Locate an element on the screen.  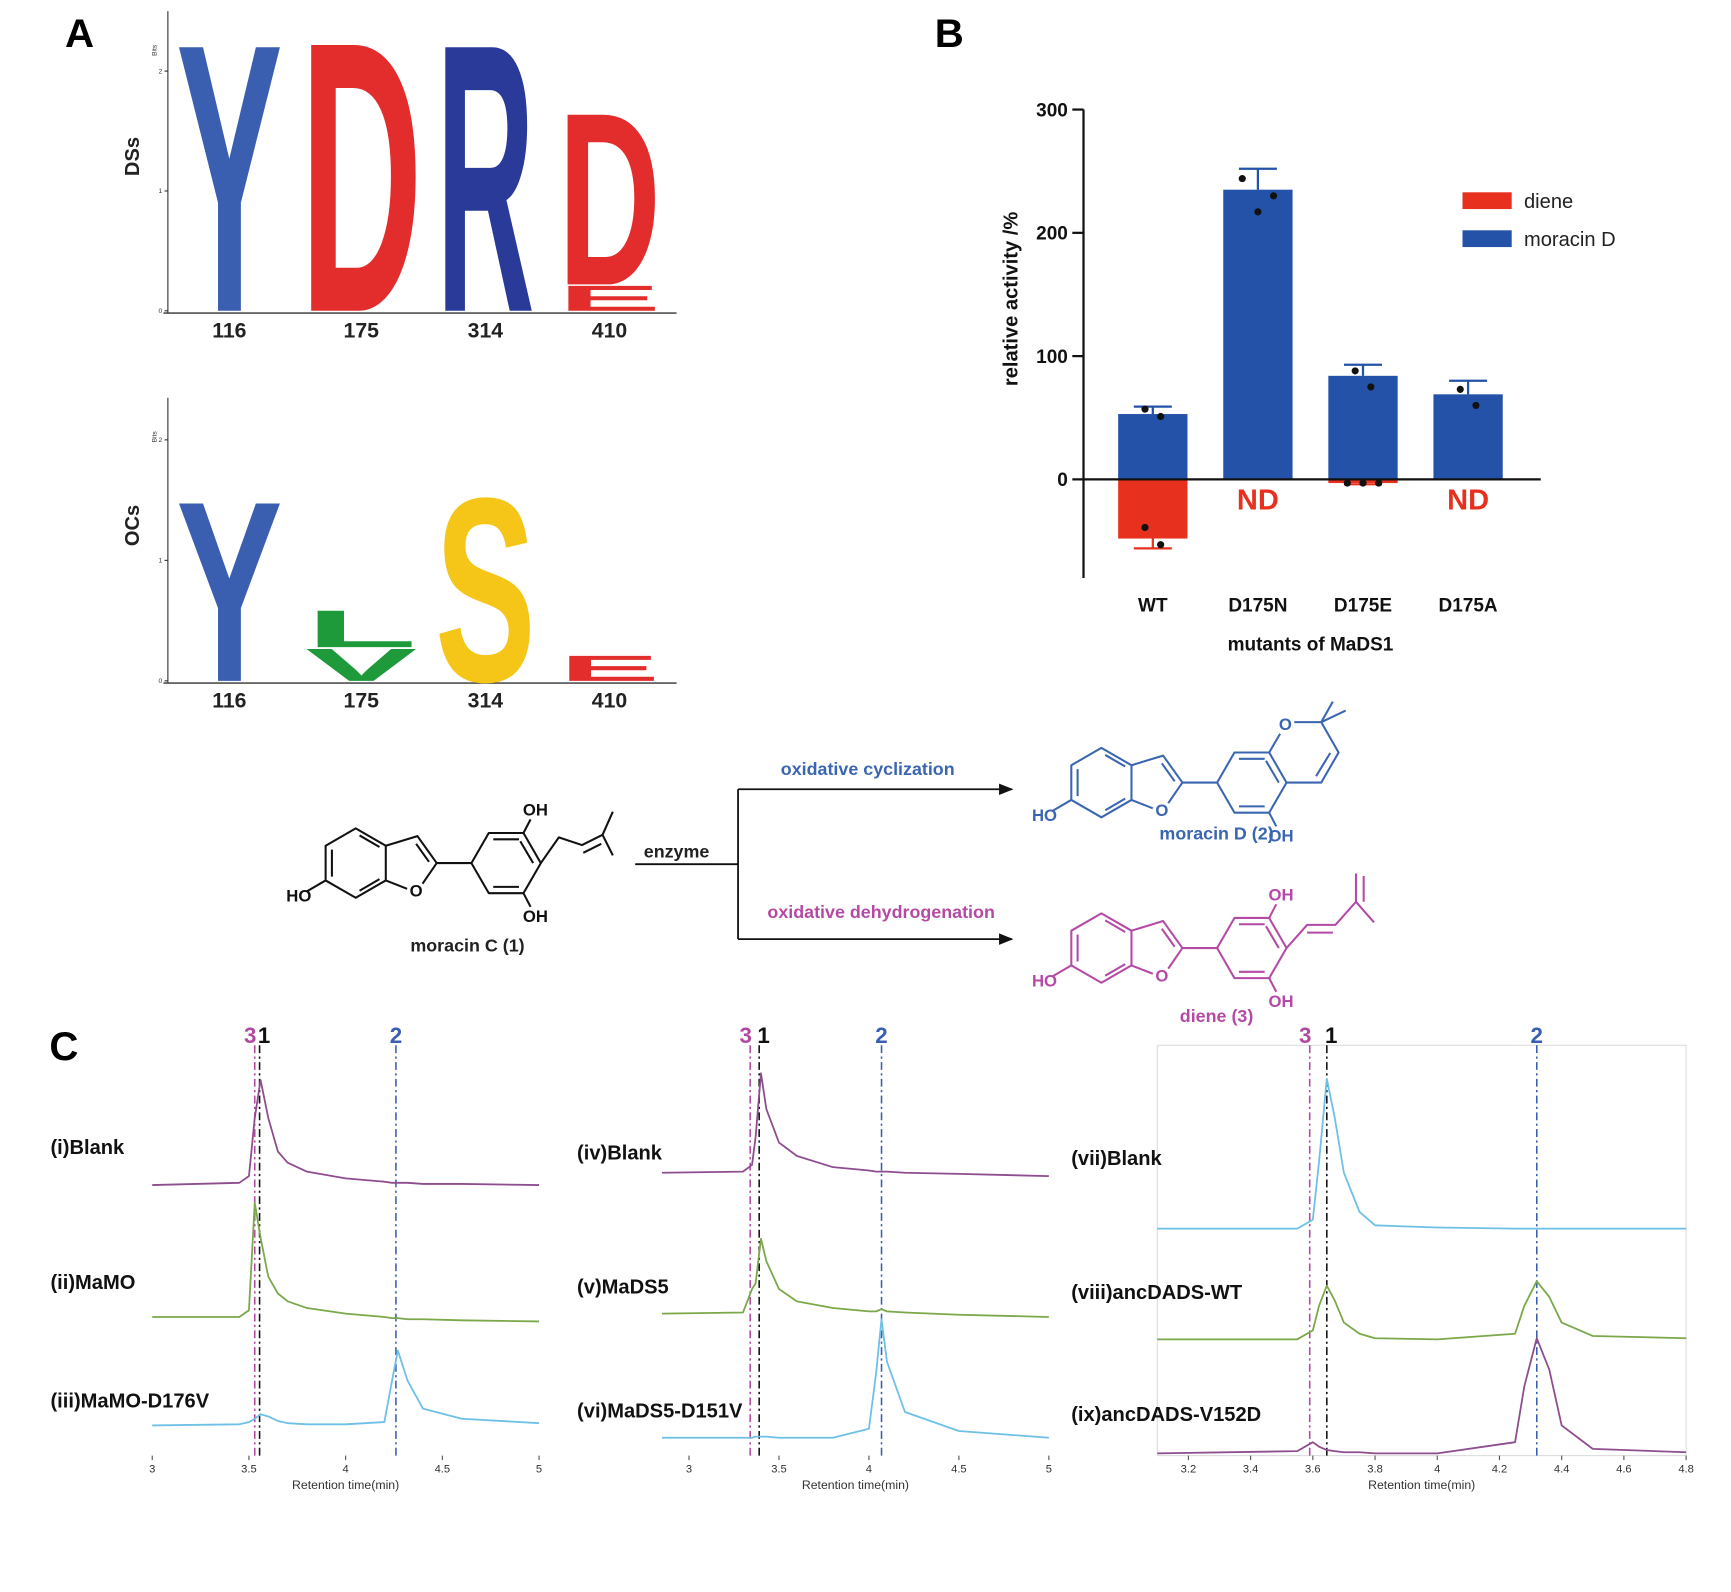
arrow-stem is located at coordinates (687, 864).